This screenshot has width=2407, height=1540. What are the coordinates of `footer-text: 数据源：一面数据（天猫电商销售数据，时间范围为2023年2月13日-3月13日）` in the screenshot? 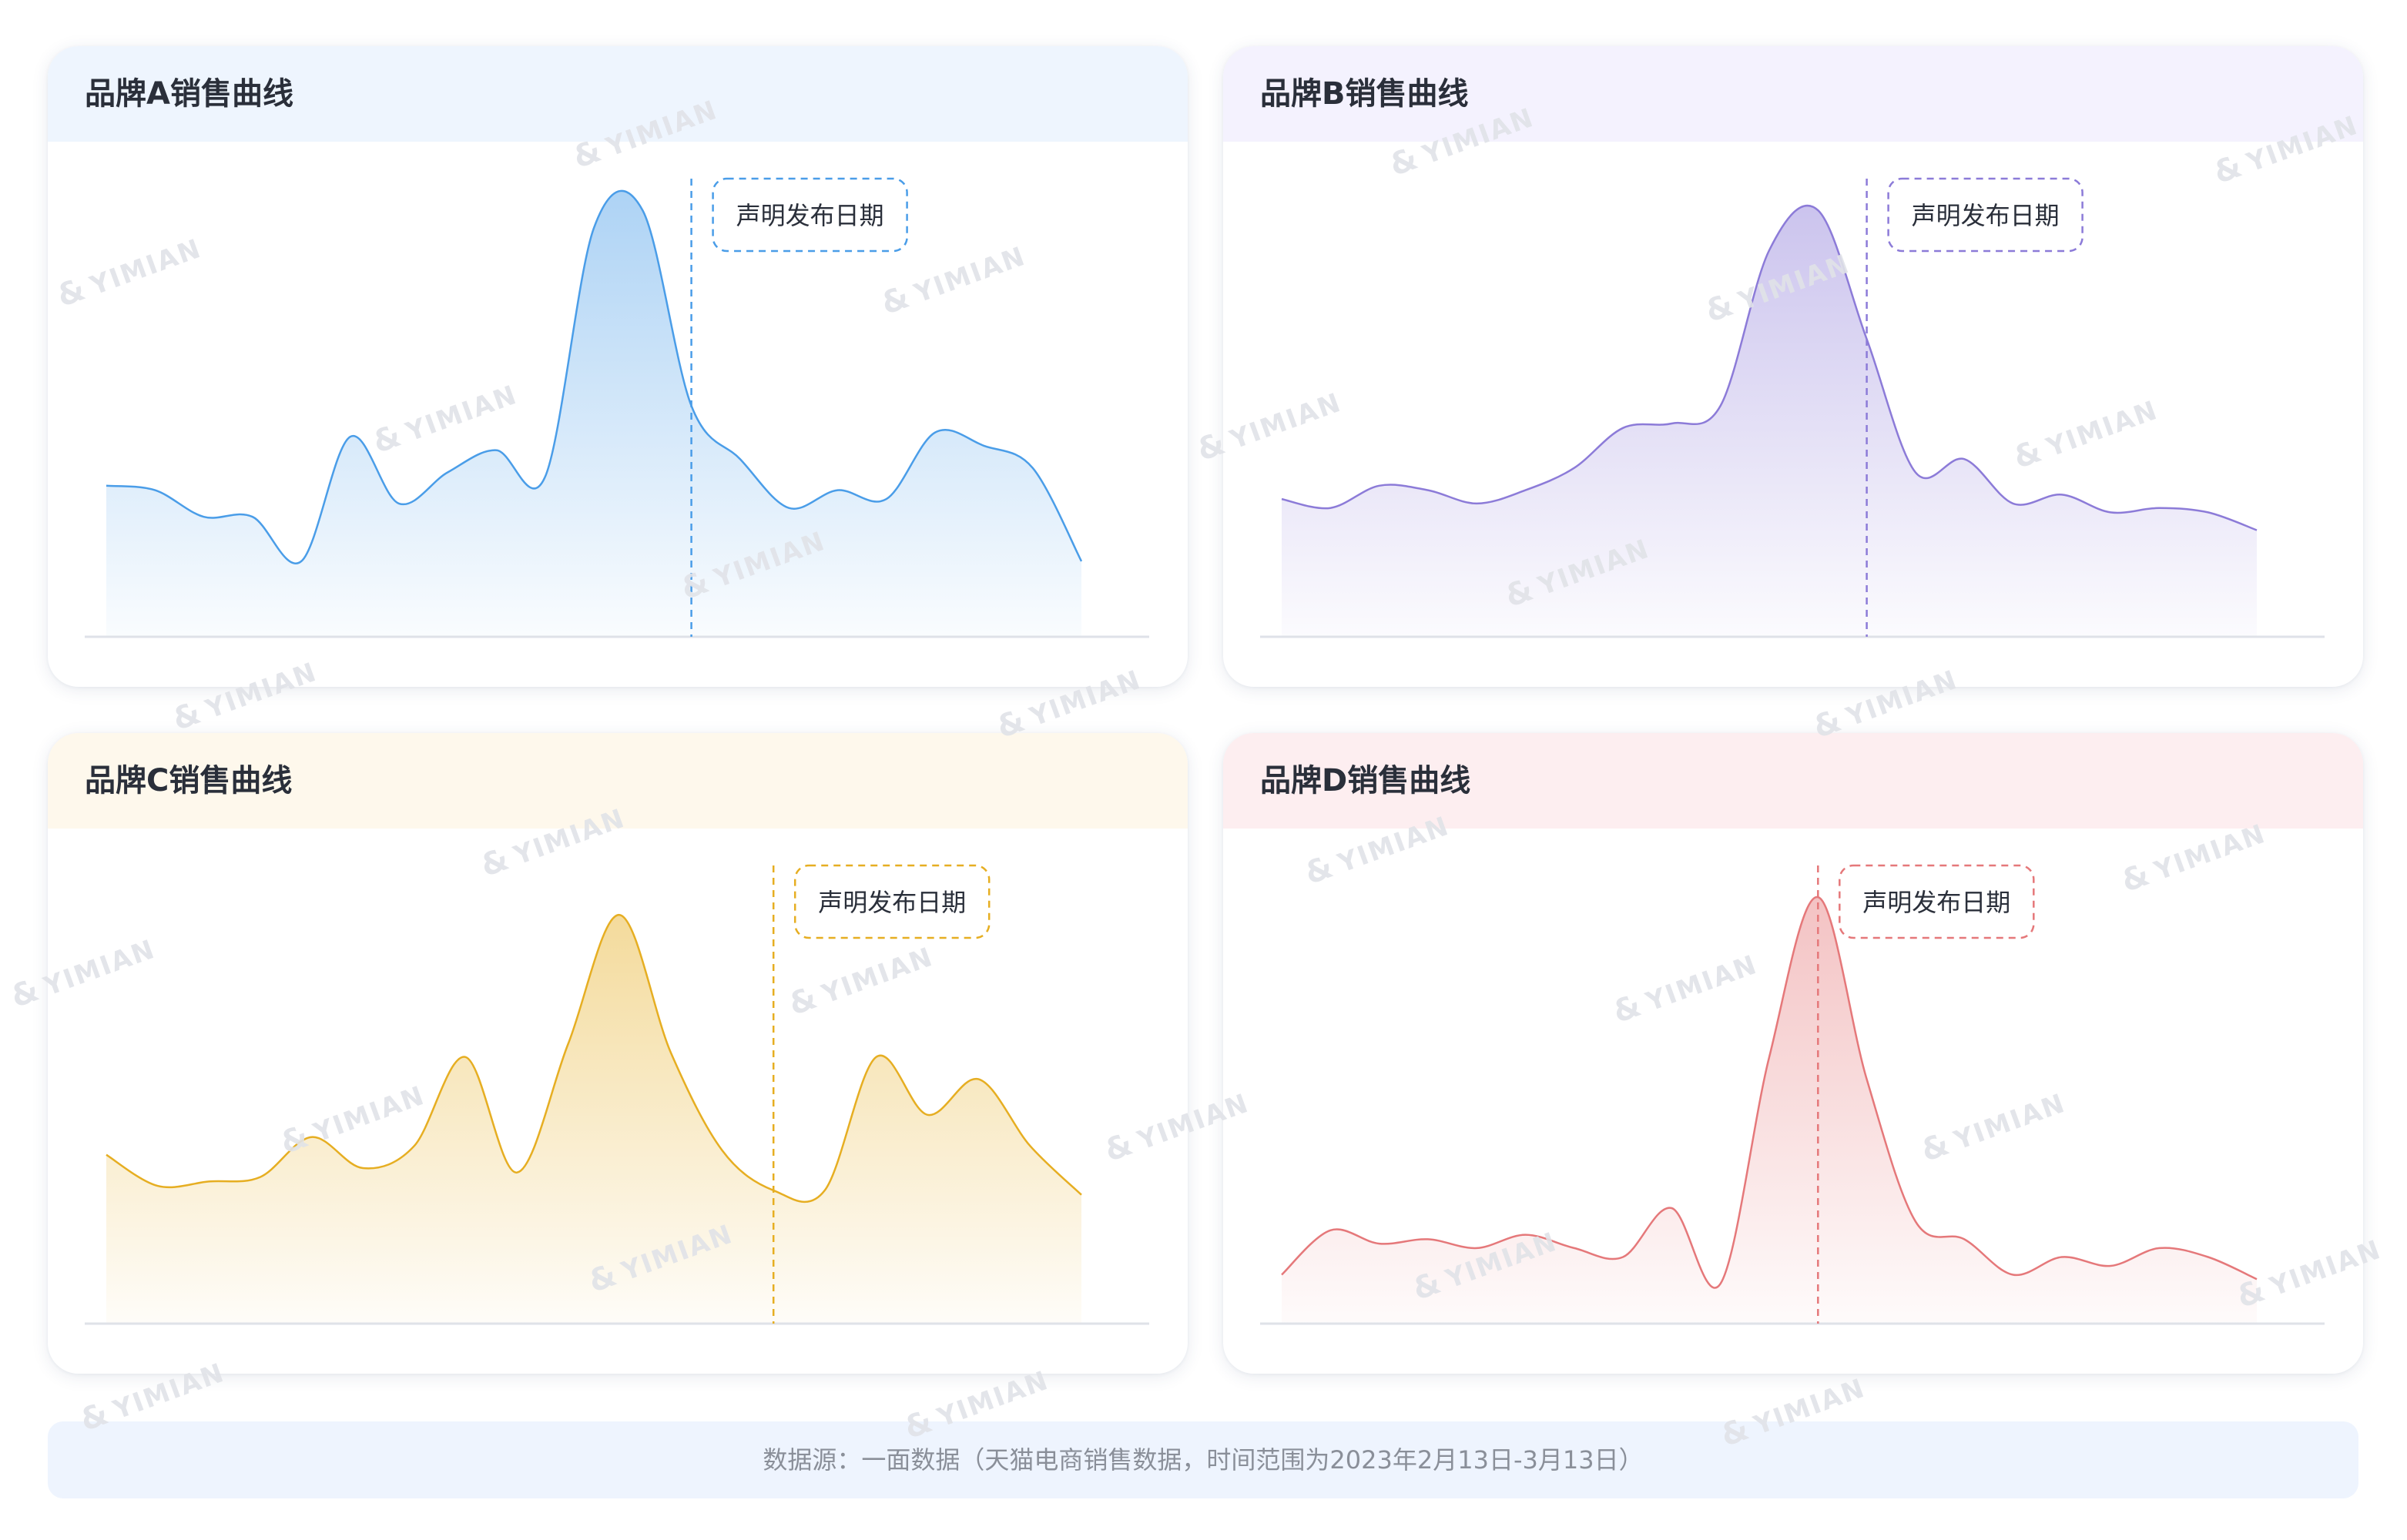 It's located at (1203, 1460).